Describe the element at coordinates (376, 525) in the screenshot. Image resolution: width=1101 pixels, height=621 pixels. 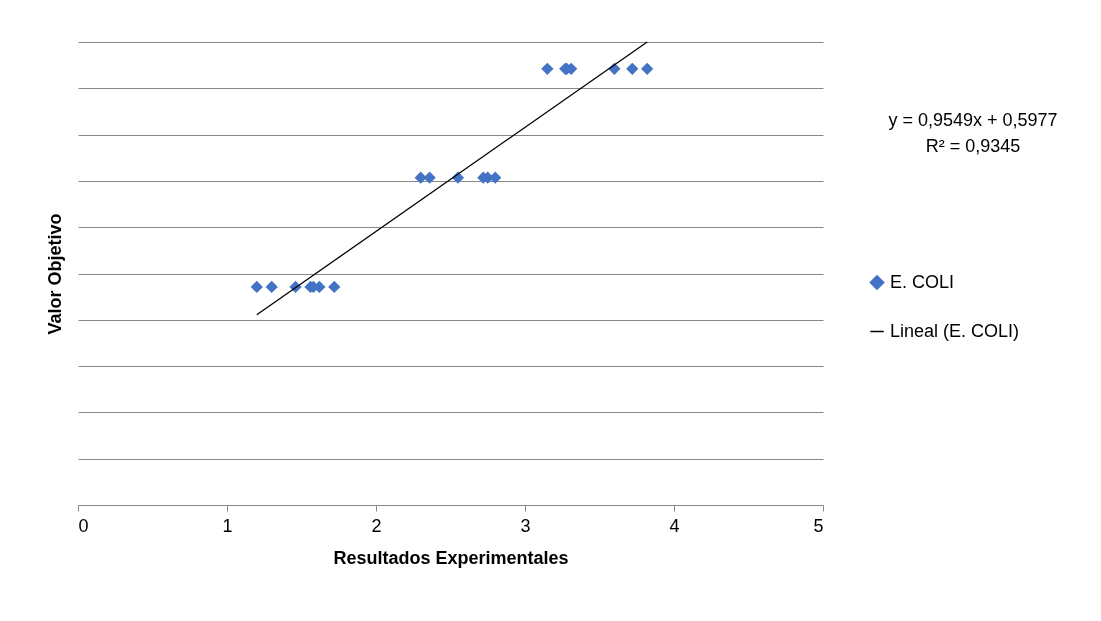
I see `x-tick-label: 2` at that location.